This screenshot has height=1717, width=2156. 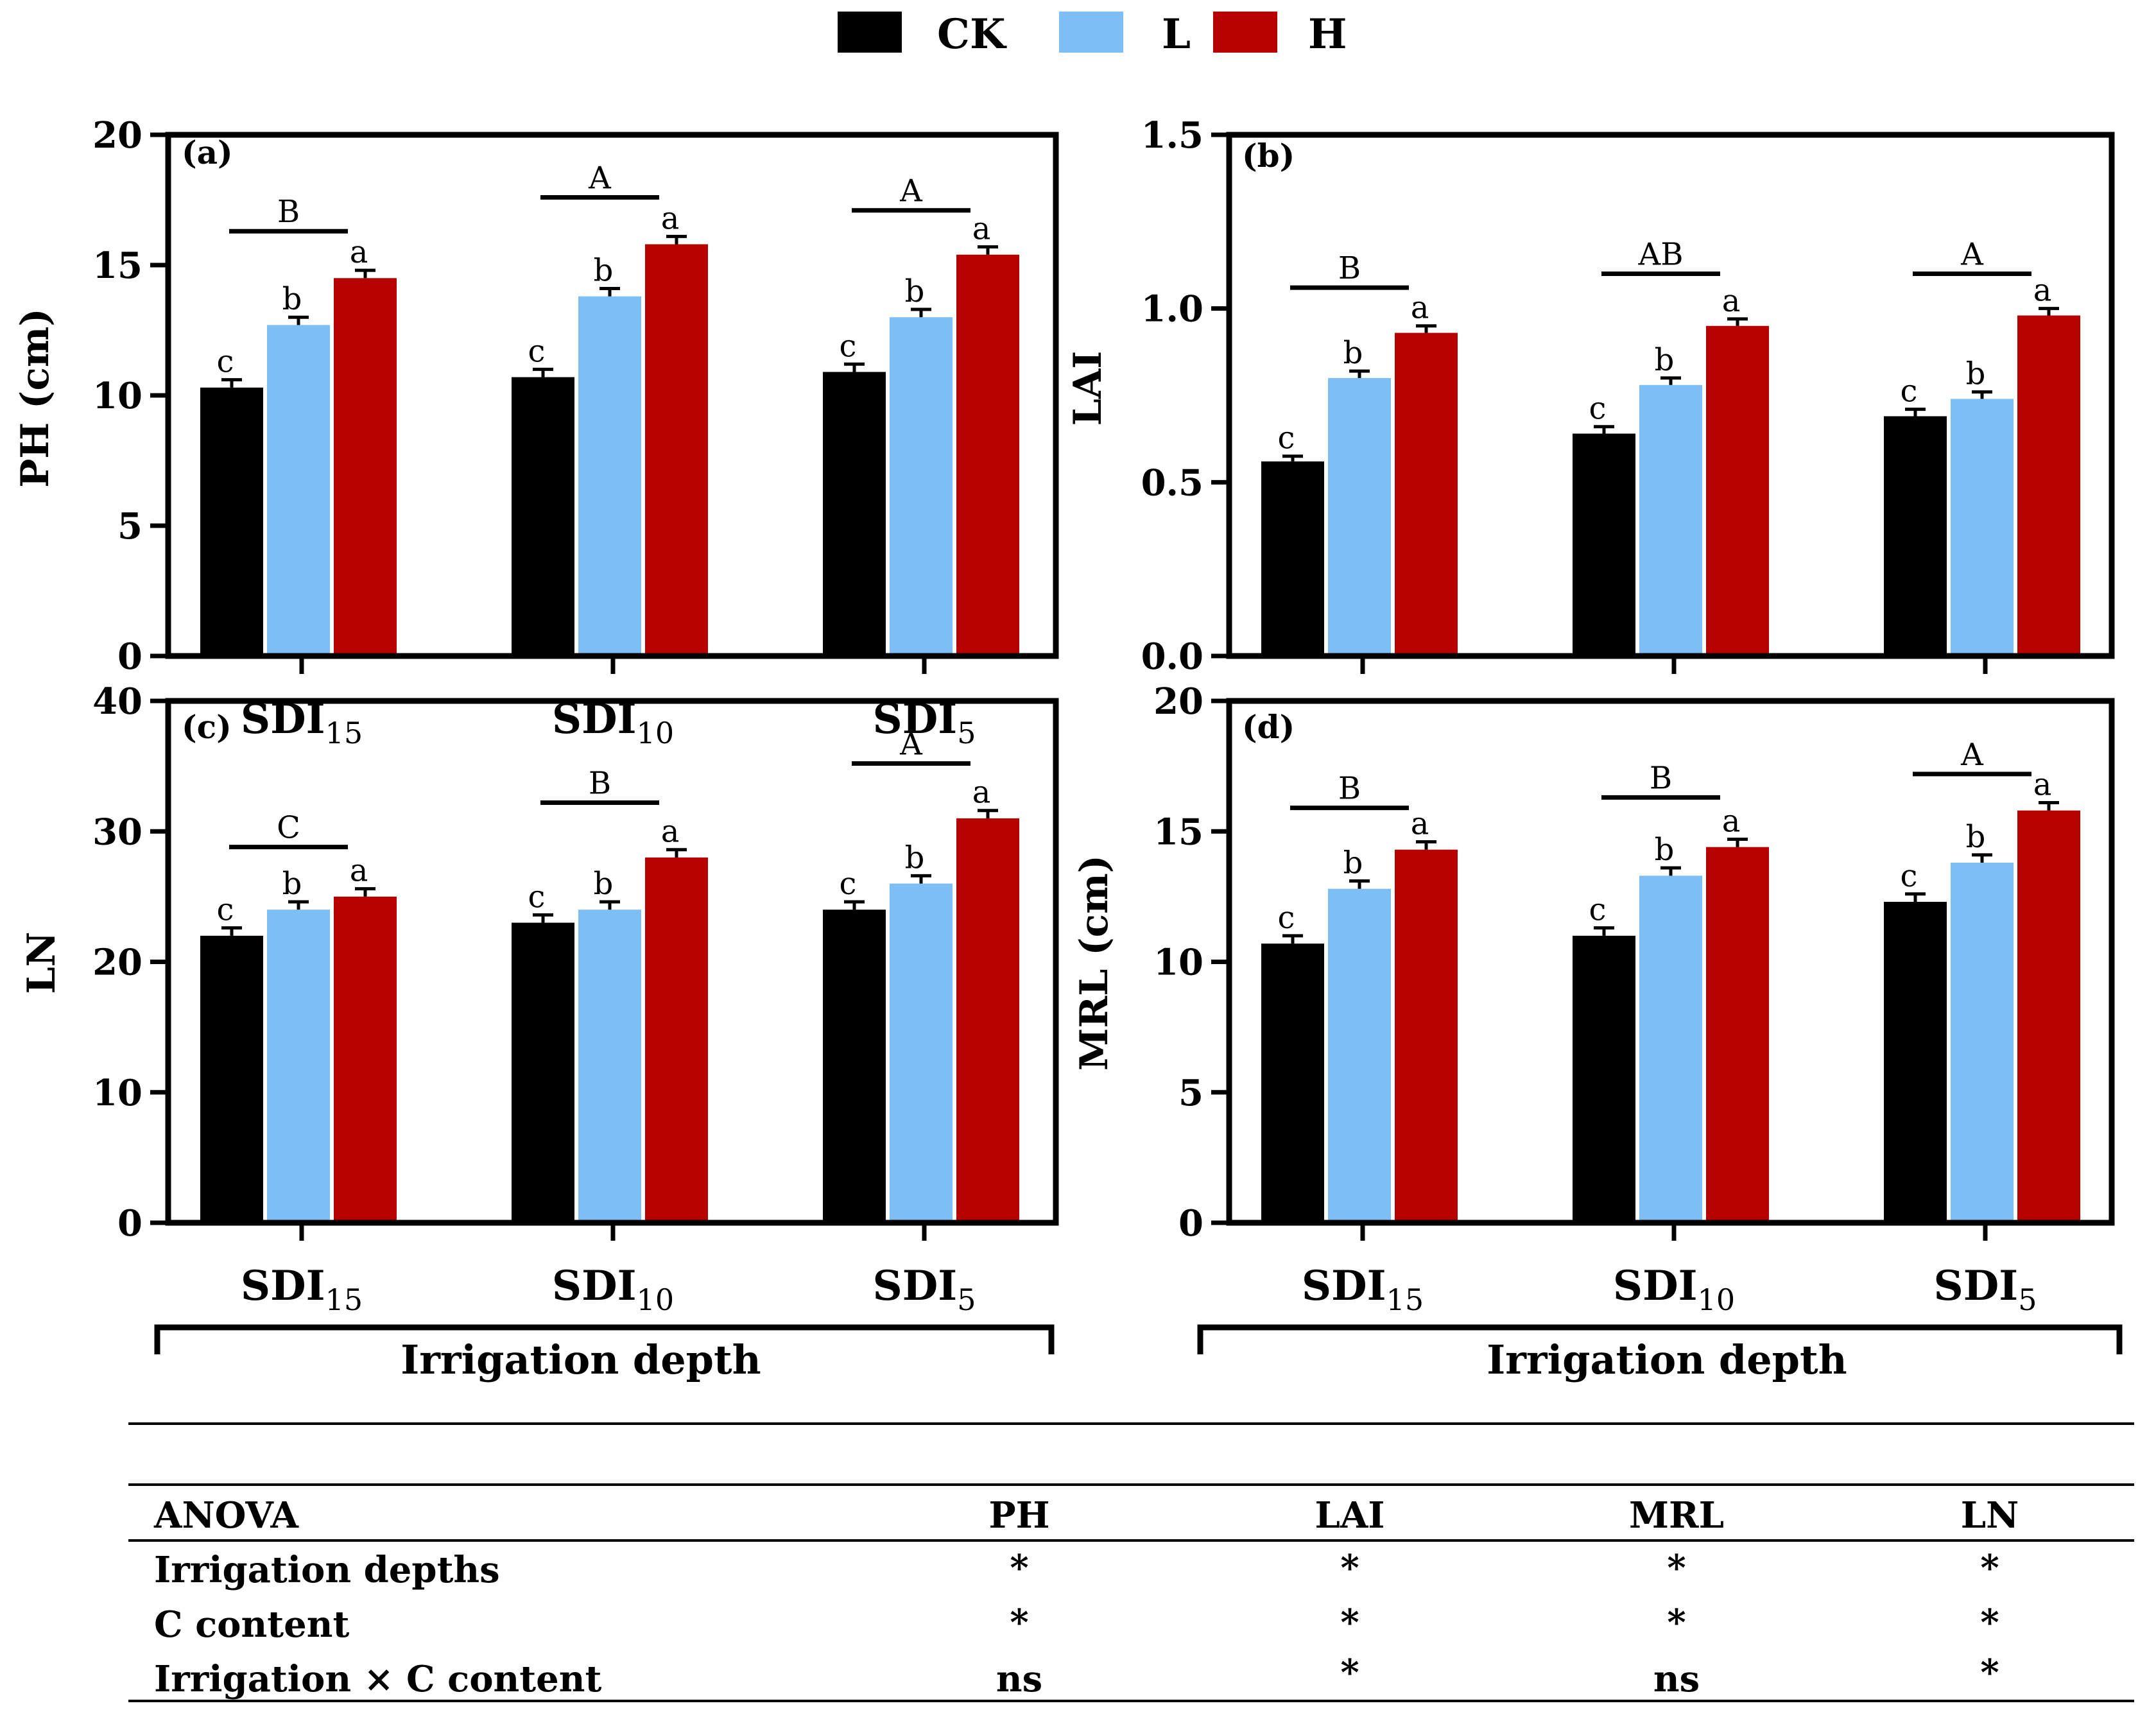 What do you see at coordinates (1661, 255) in the screenshot?
I see `group-significance-letter: AB` at bounding box center [1661, 255].